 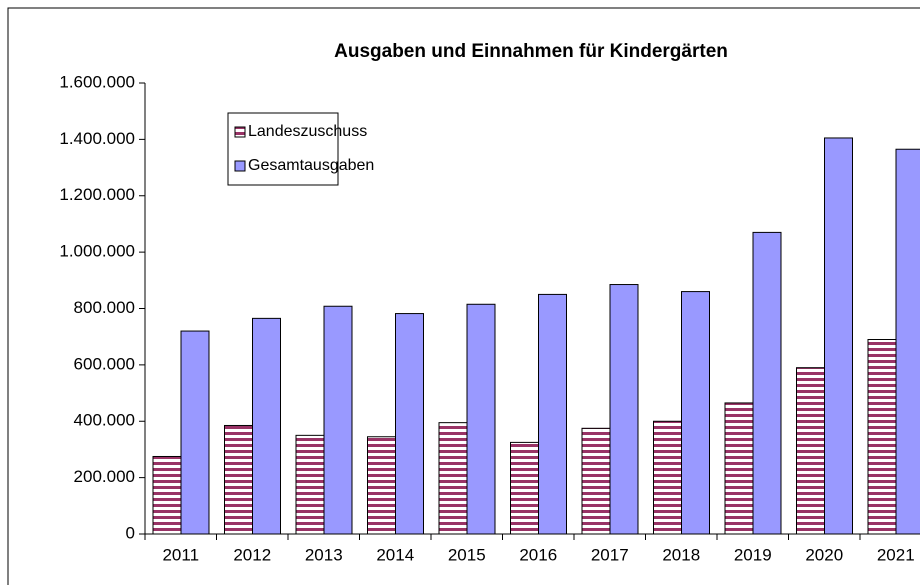 I want to click on y-tick-label: 400.000, so click(x=104, y=420).